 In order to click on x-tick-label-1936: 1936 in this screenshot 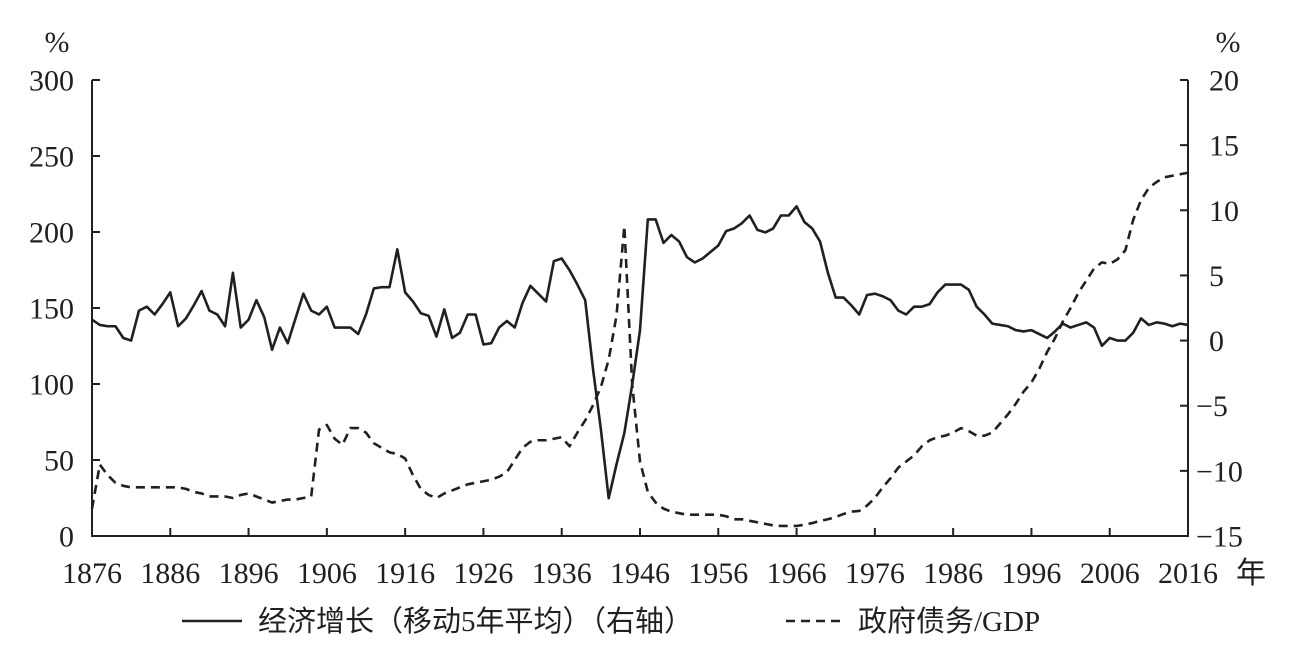, I will do `click(562, 573)`.